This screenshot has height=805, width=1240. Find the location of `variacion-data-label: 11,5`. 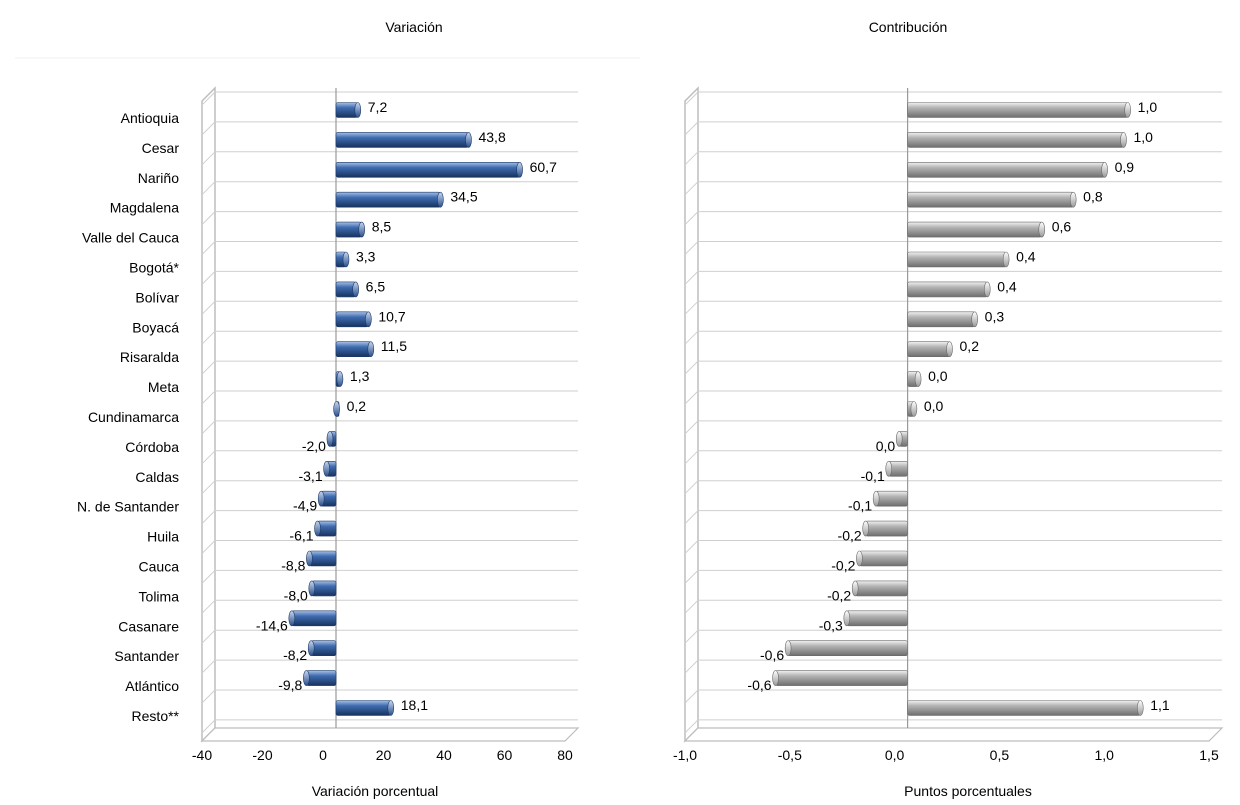

variacion-data-label: 11,5 is located at coordinates (394, 346).